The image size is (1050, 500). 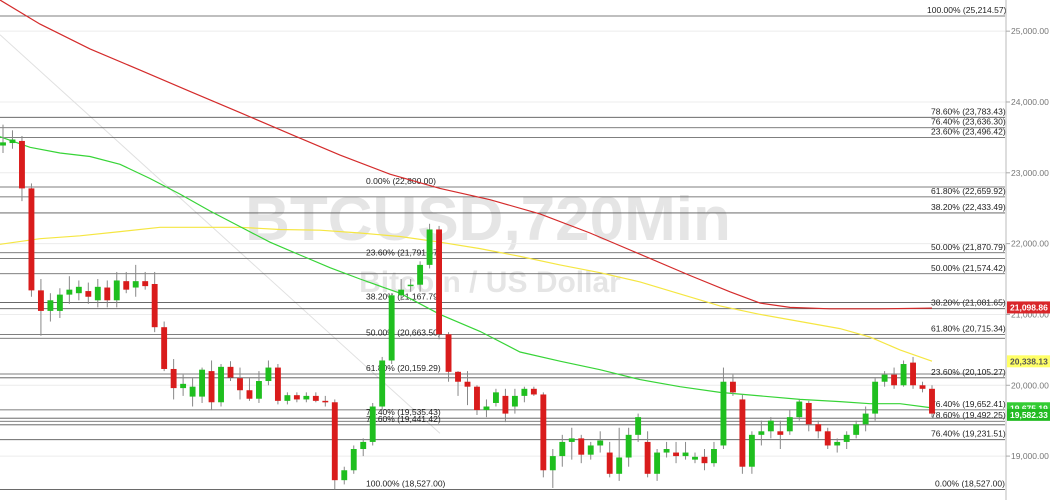 What do you see at coordinates (1028, 414) in the screenshot?
I see `price-tag-3: 19,582.33` at bounding box center [1028, 414].